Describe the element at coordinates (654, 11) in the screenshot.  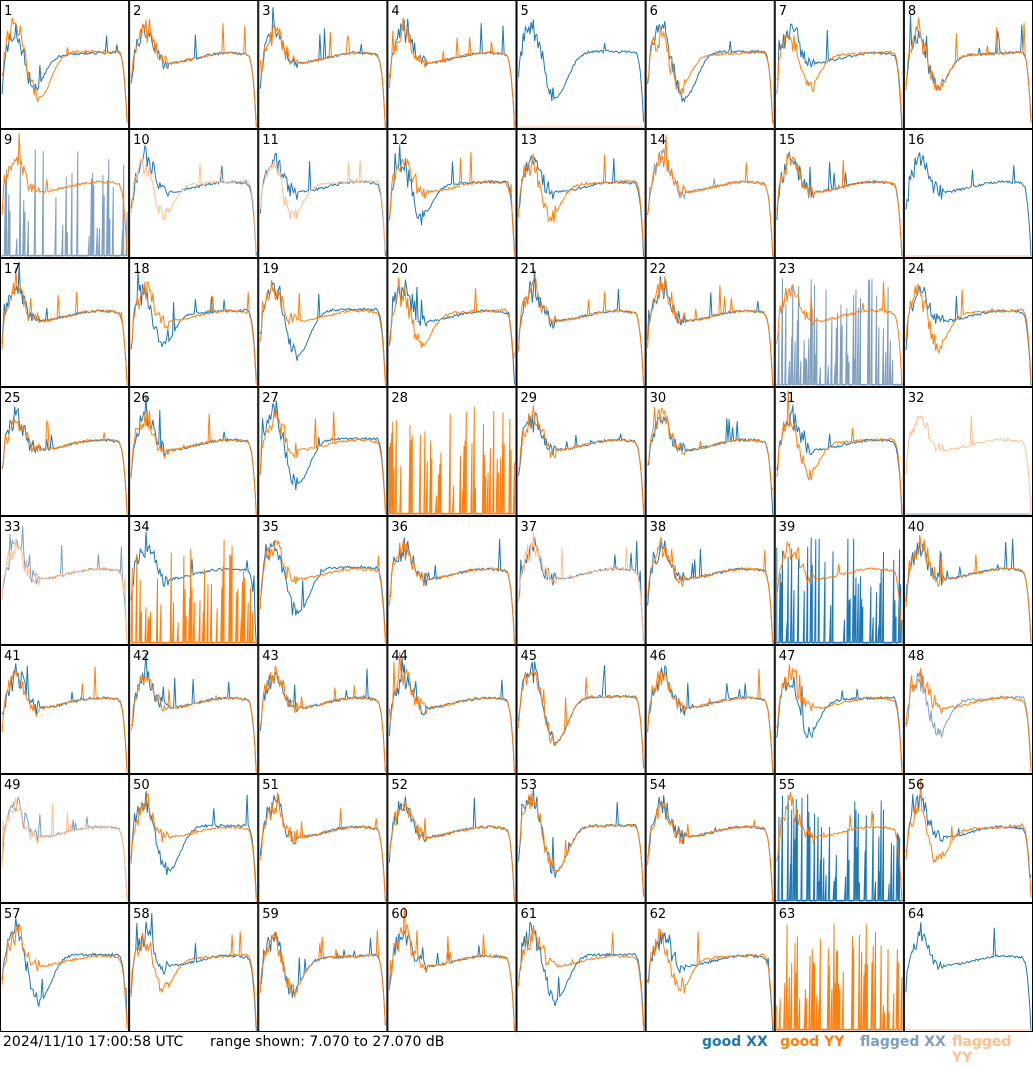
I see `panel-label: 6` at that location.